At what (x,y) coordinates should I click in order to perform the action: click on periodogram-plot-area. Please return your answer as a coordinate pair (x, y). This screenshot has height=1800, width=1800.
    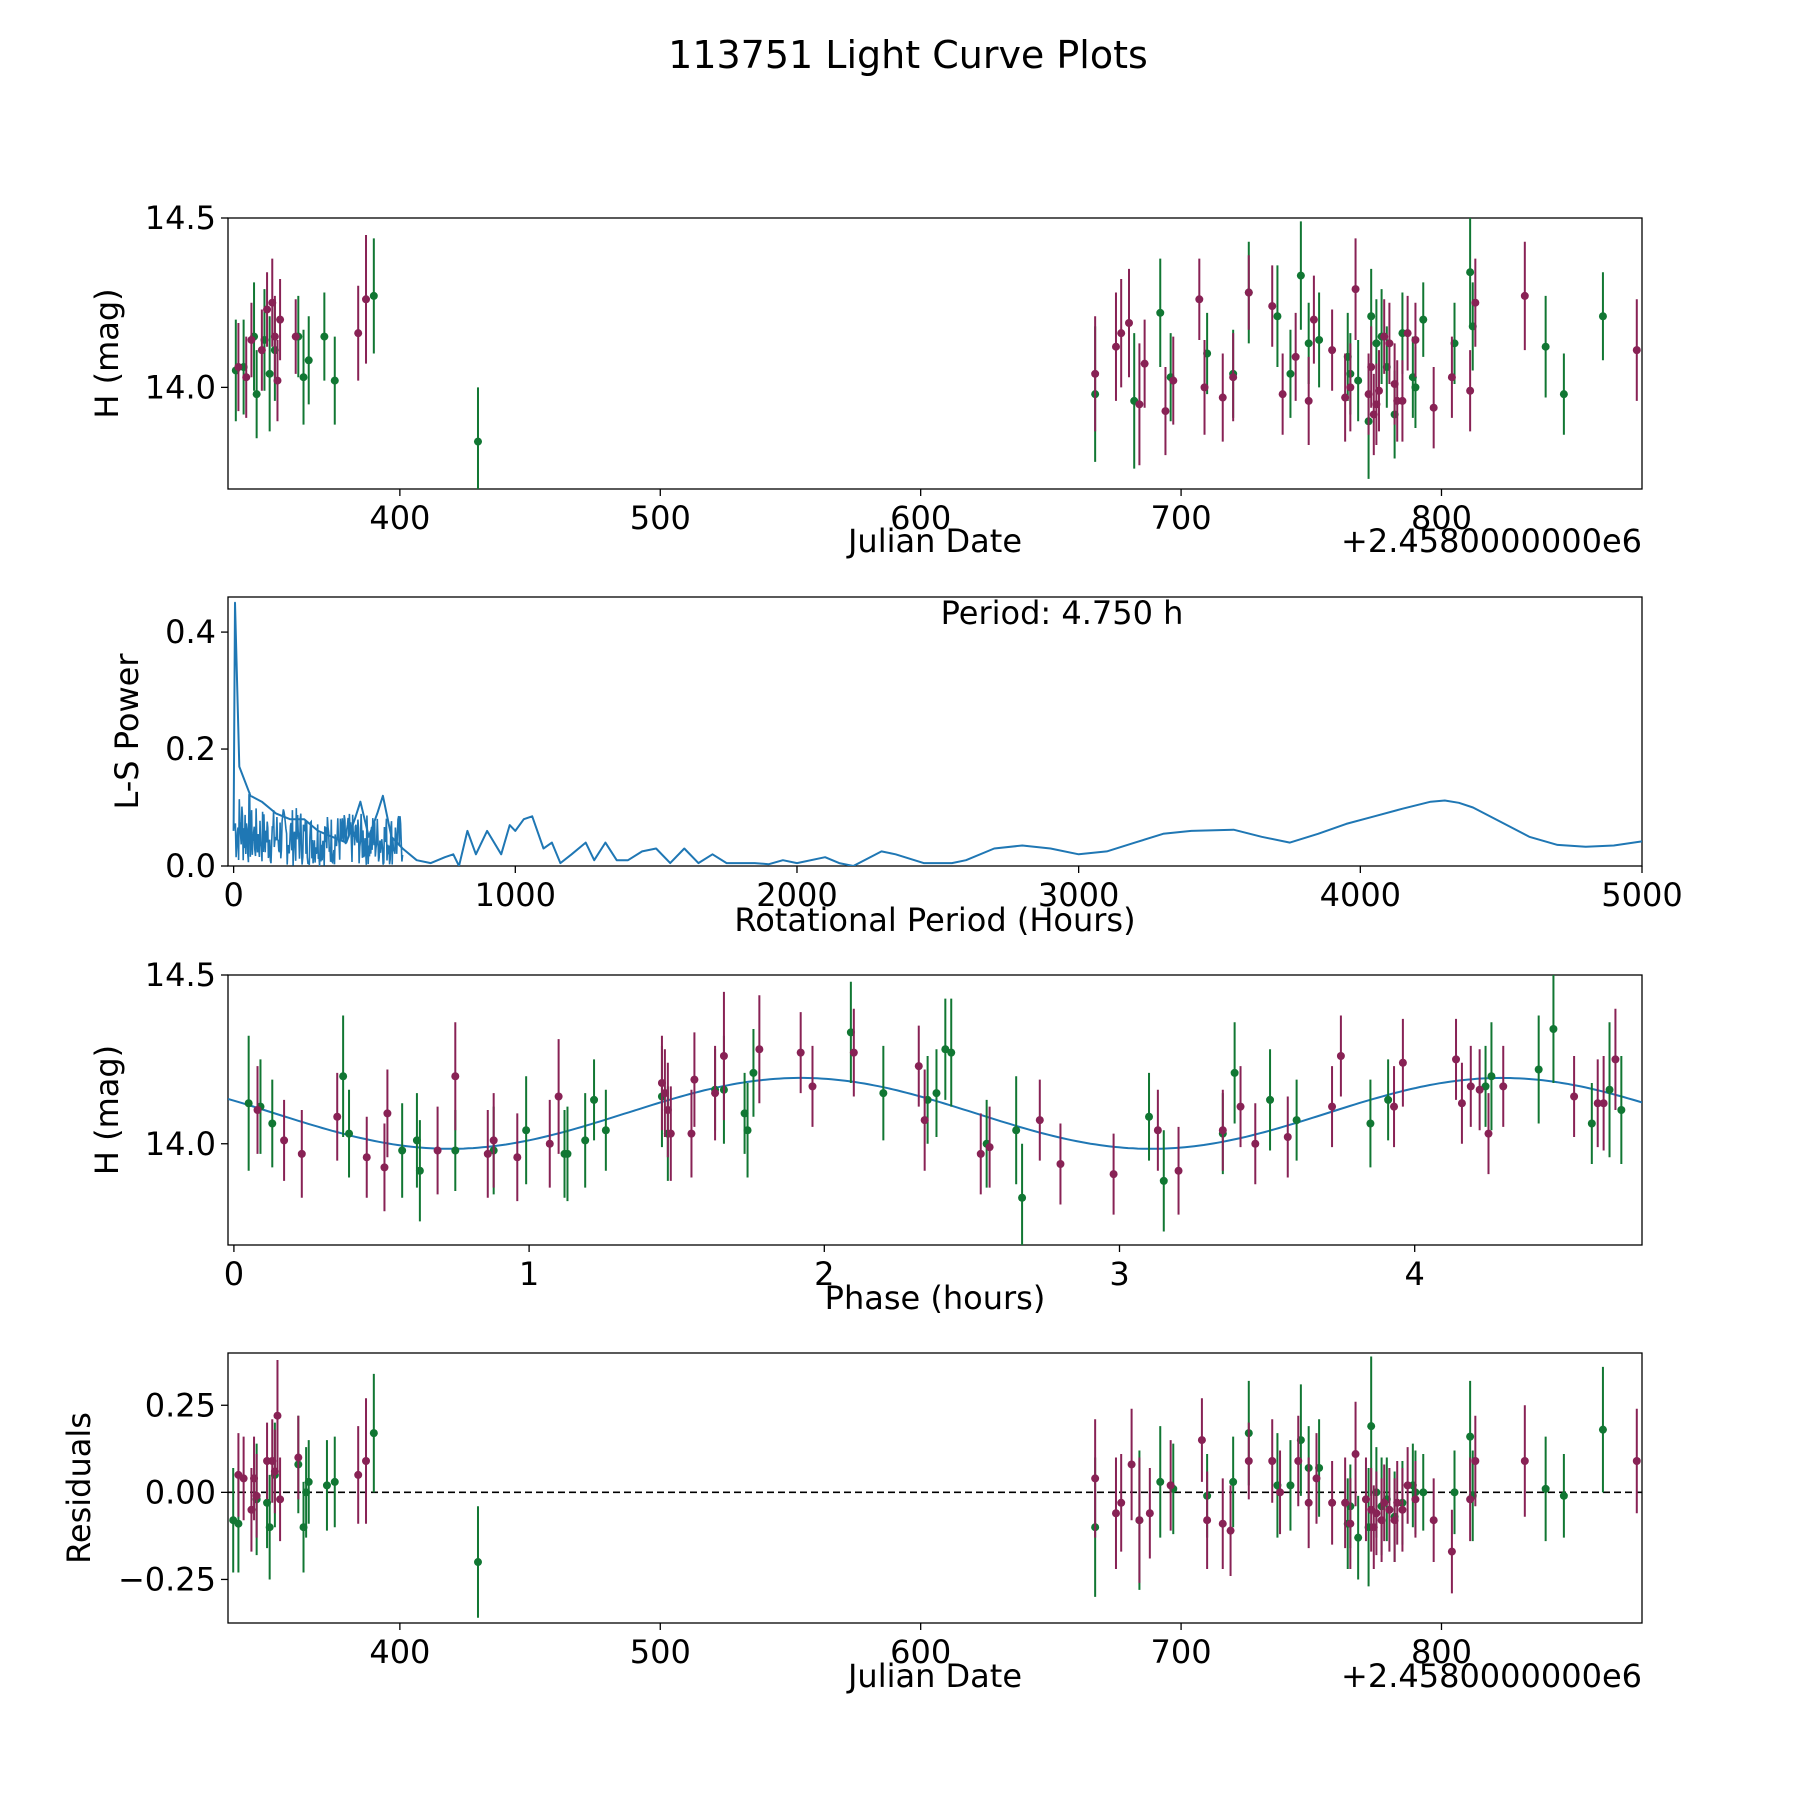
    Looking at the image, I should click on (937, 733).